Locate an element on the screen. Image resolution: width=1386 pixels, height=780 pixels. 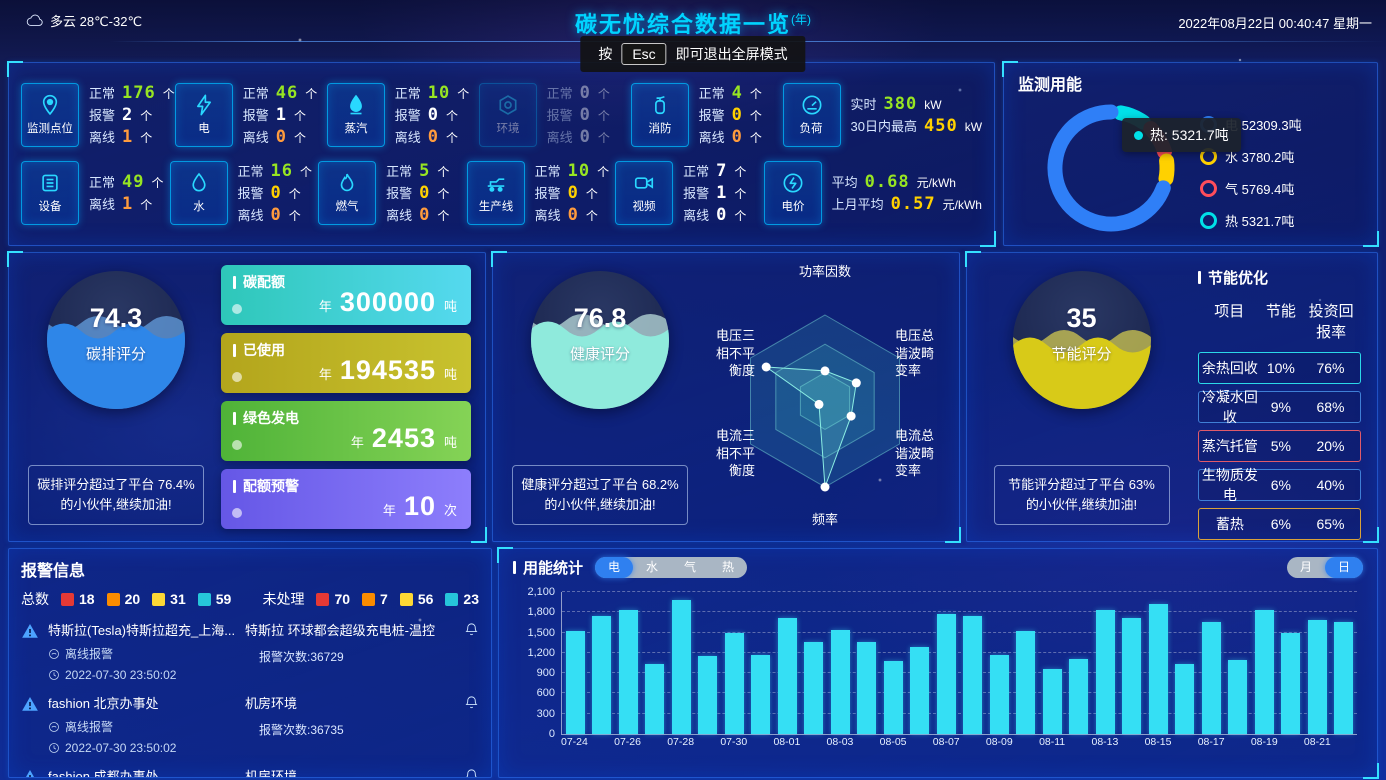
tab-energy-水: 水 is located at coordinates (652, 567).